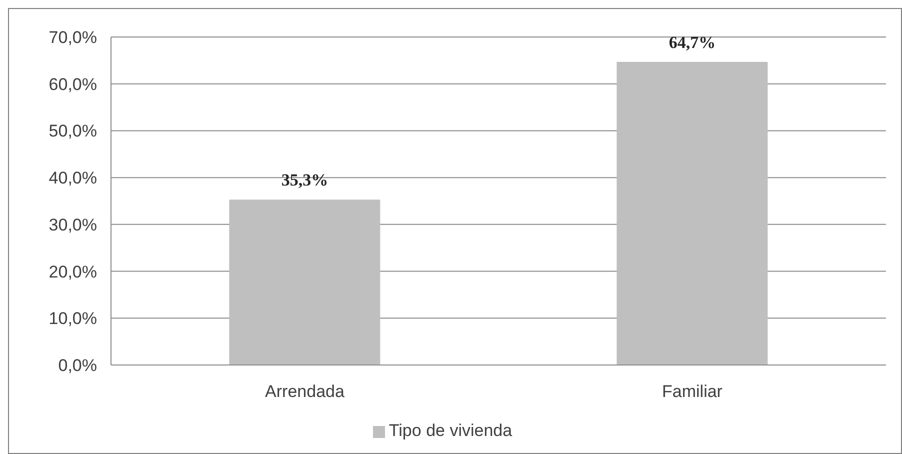 Image resolution: width=902 pixels, height=454 pixels. I want to click on y-tick-label: 0,0%, so click(77, 366).